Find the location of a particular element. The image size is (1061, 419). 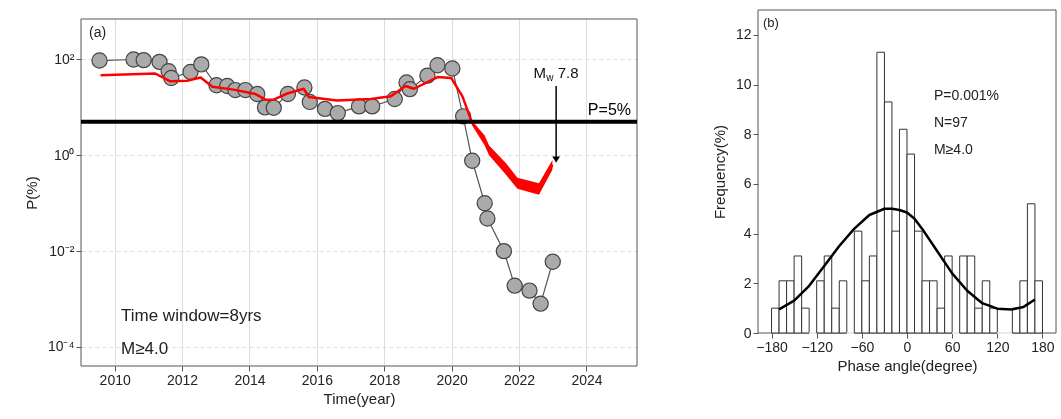

x-tick-label: 2022 is located at coordinates (519, 379).